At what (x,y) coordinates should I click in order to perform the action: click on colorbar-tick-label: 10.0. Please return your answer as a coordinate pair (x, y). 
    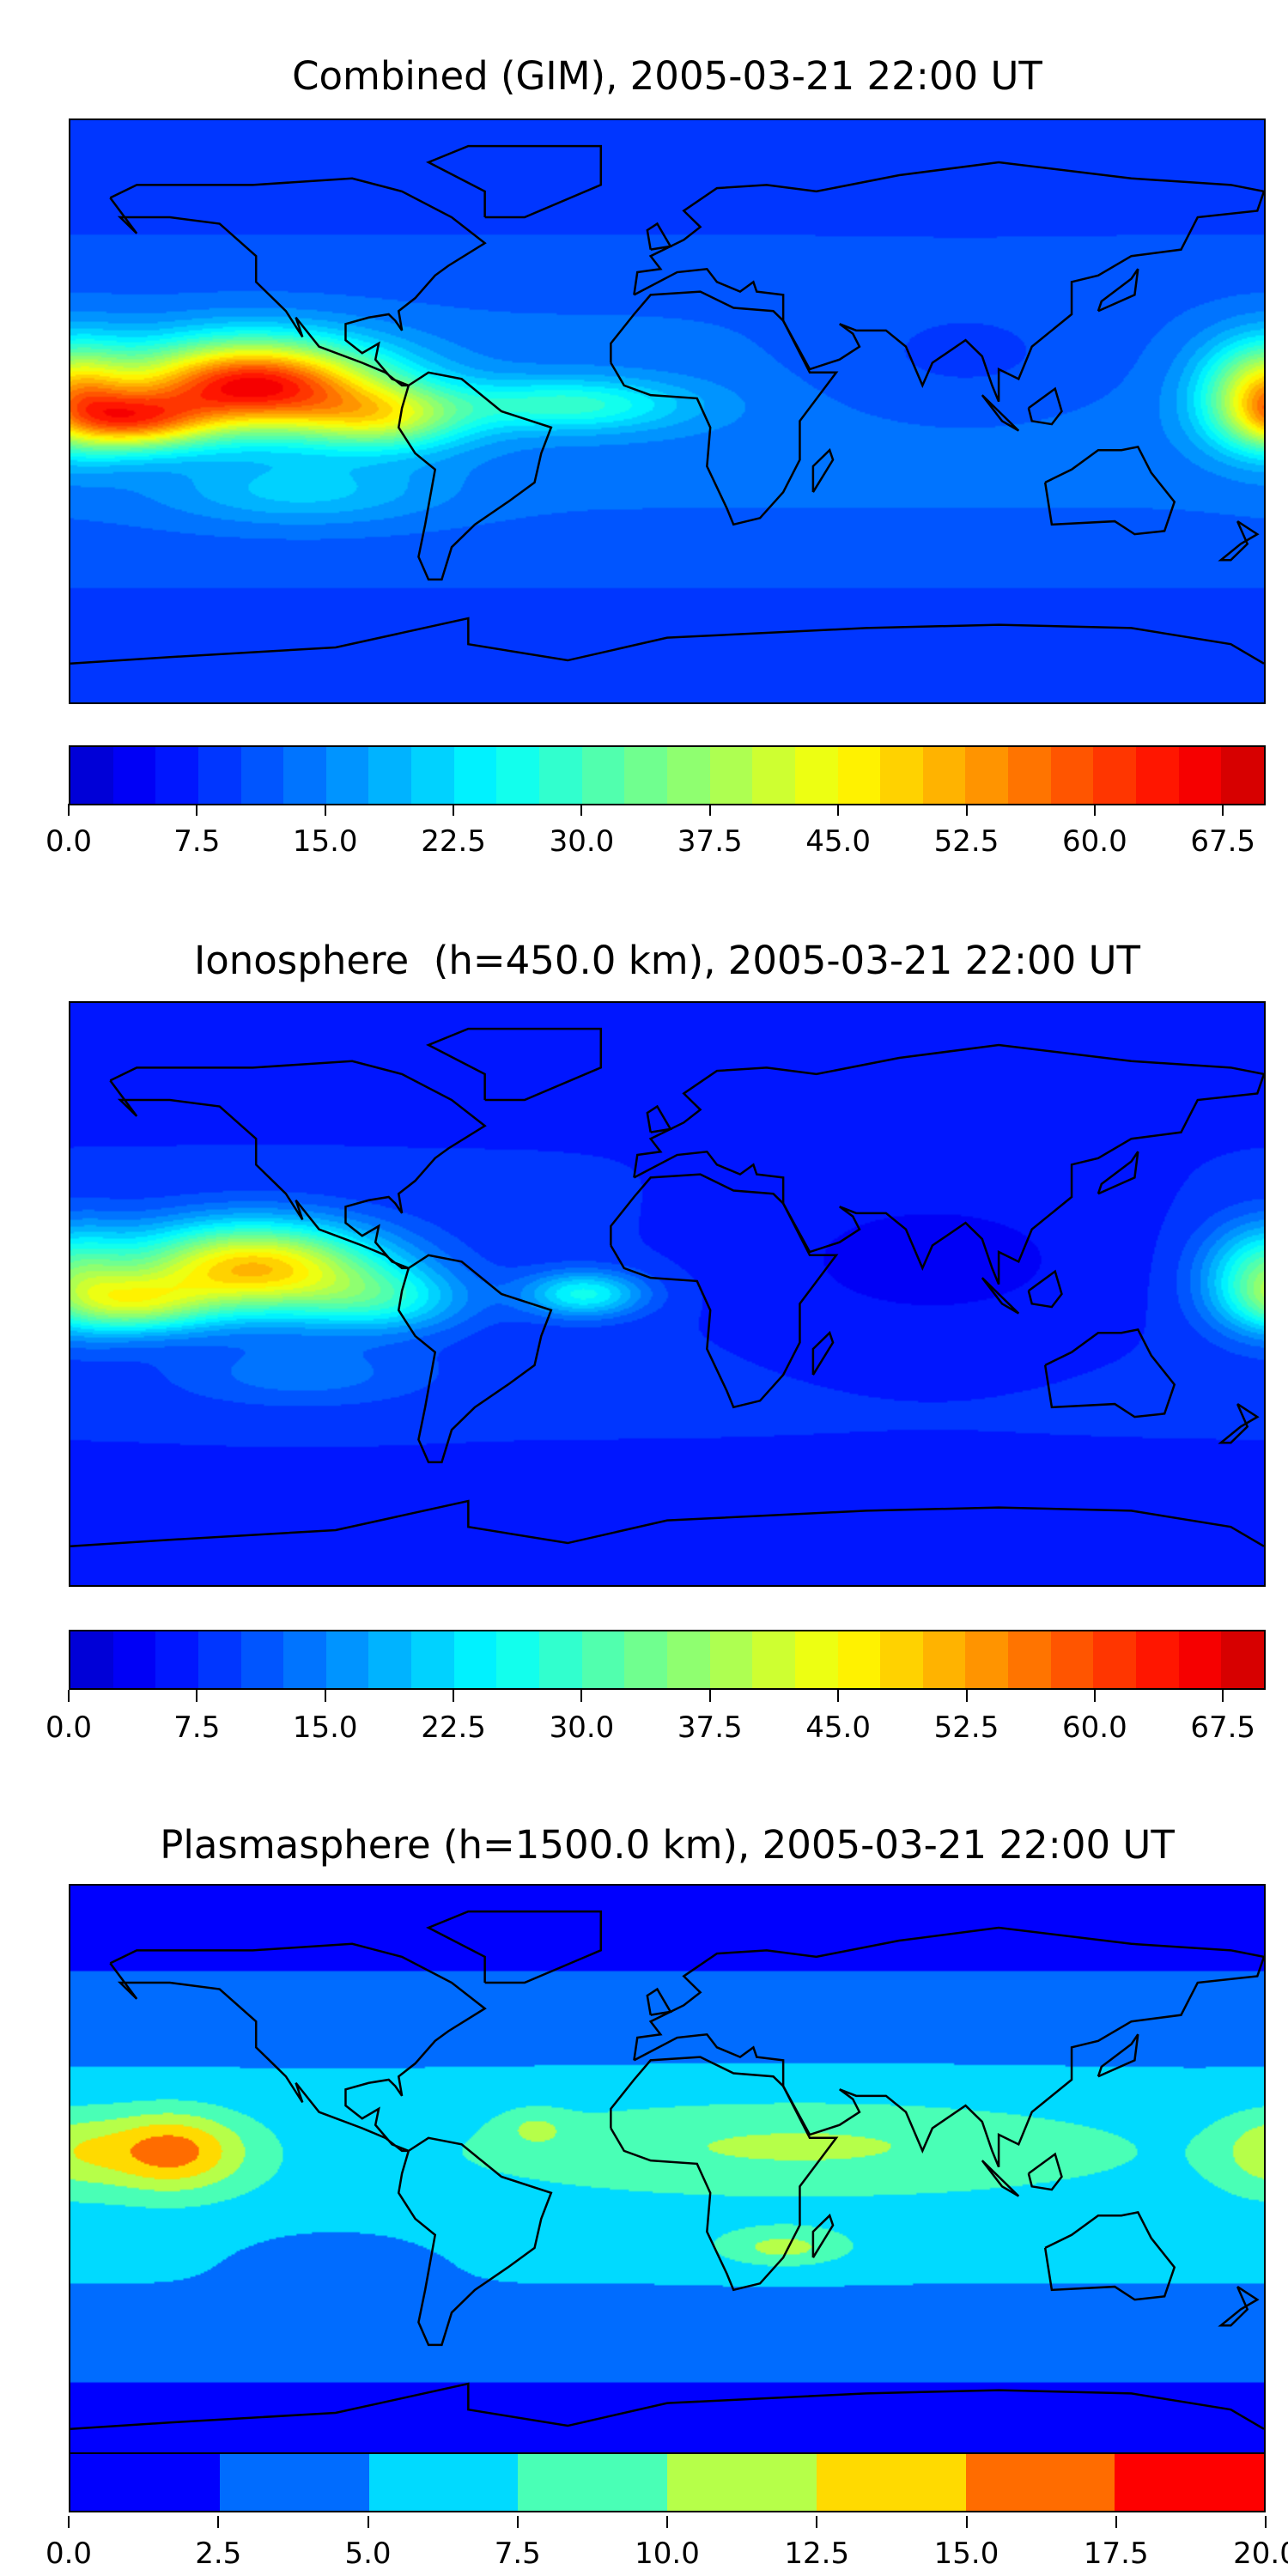
    Looking at the image, I should click on (667, 2554).